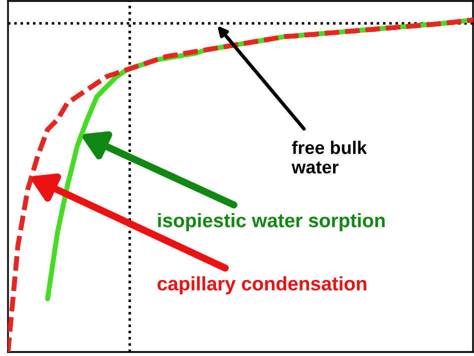 This screenshot has height=356, width=474. I want to click on annotation: free bulk water, so click(329, 157).